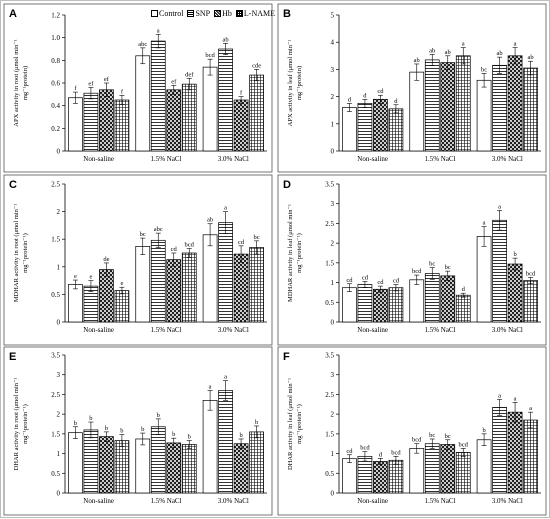  I want to click on y-axis-label: mg⁻¹protein⁻¹), so click(299, 253).